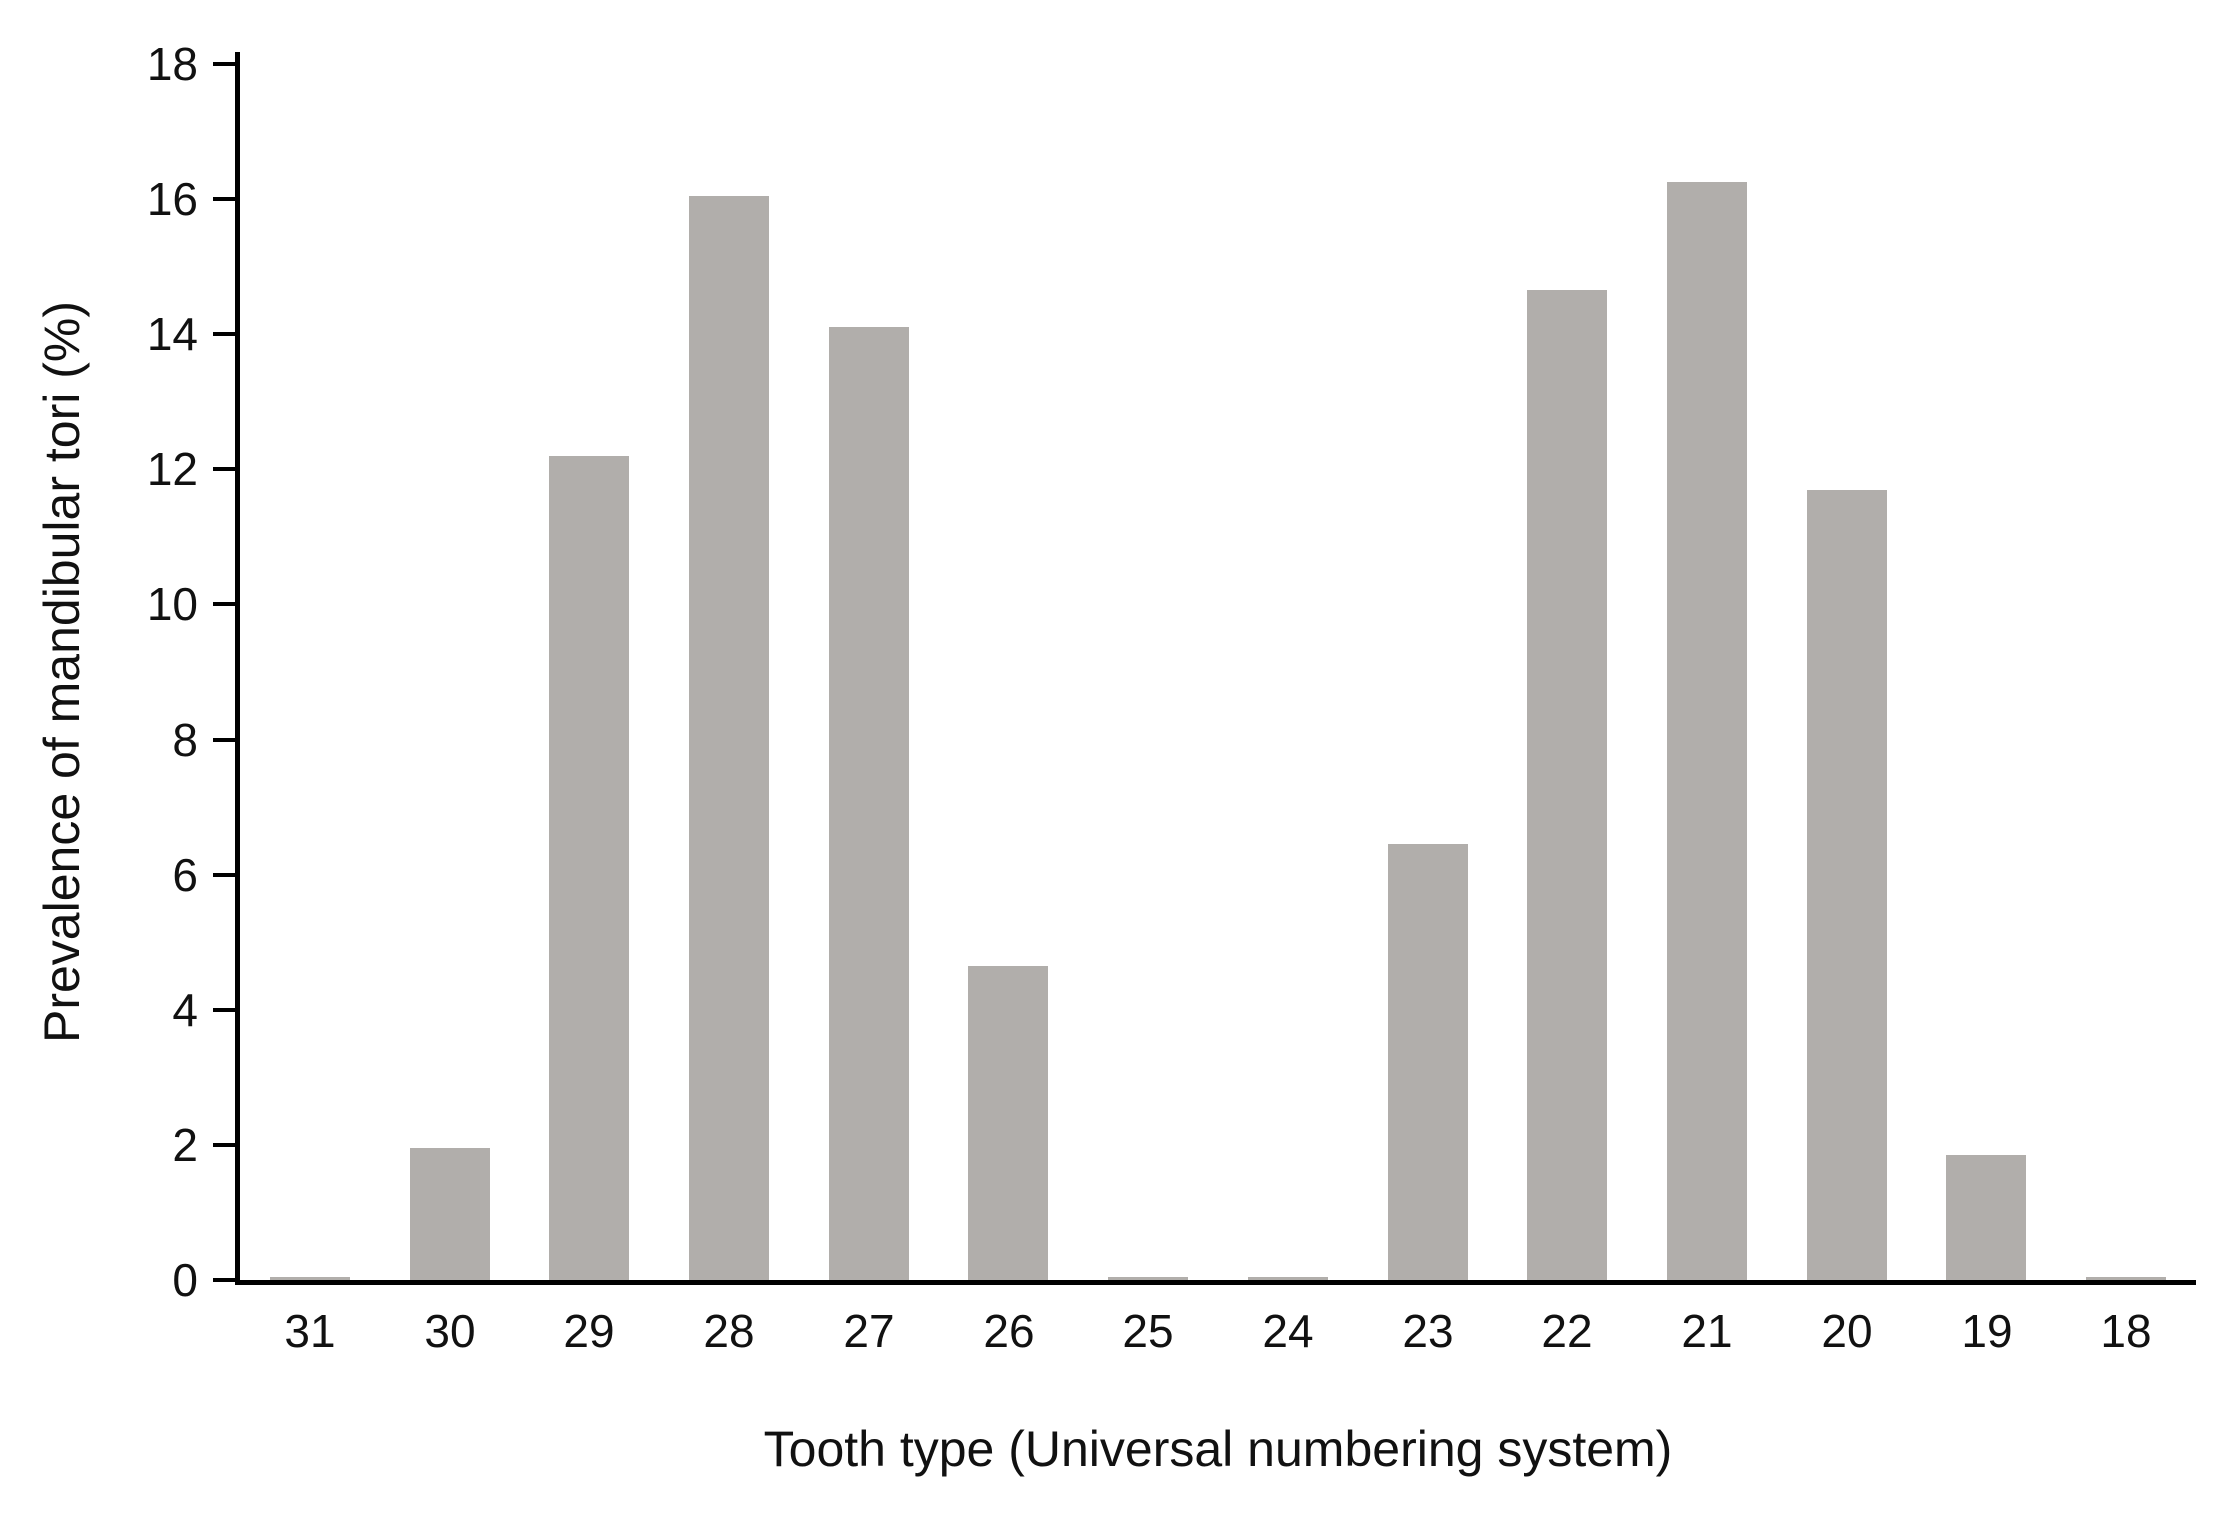 This screenshot has height=1535, width=2240. Describe the element at coordinates (185, 739) in the screenshot. I see `y-tick-label: 8` at that location.